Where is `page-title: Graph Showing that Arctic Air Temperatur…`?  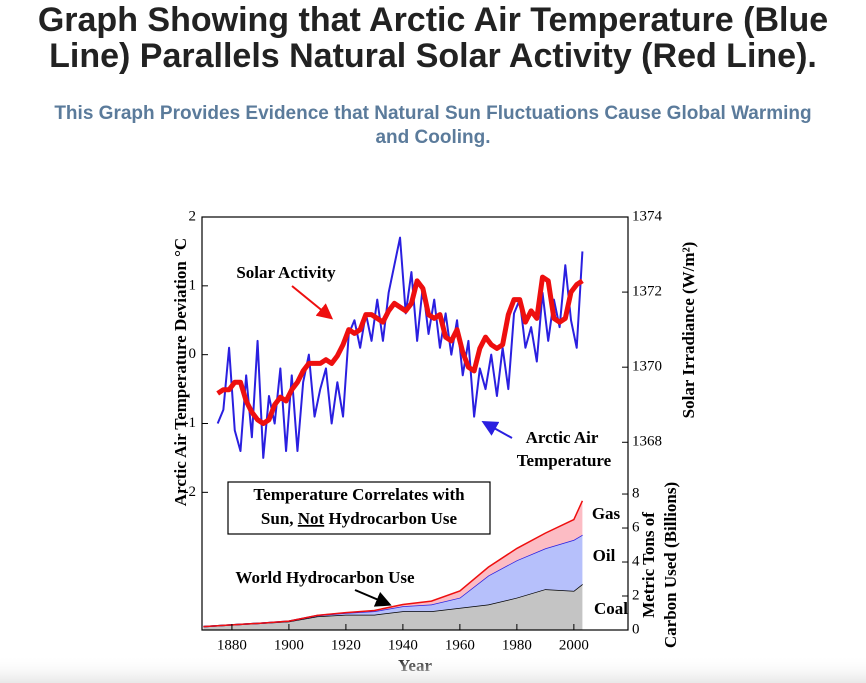
page-title: Graph Showing that Arctic Air Temperatur… is located at coordinates (433, 38).